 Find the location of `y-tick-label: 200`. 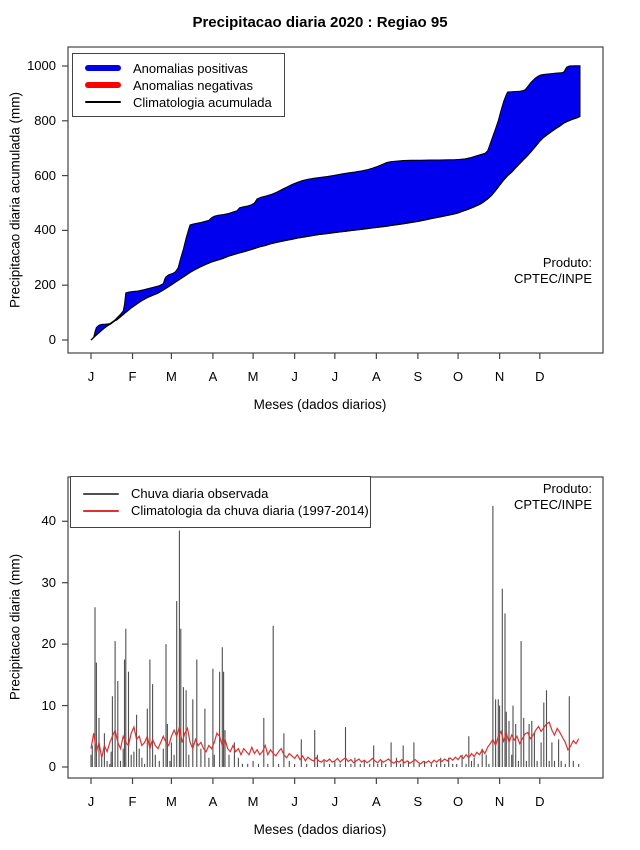

y-tick-label: 200 is located at coordinates (45, 285).